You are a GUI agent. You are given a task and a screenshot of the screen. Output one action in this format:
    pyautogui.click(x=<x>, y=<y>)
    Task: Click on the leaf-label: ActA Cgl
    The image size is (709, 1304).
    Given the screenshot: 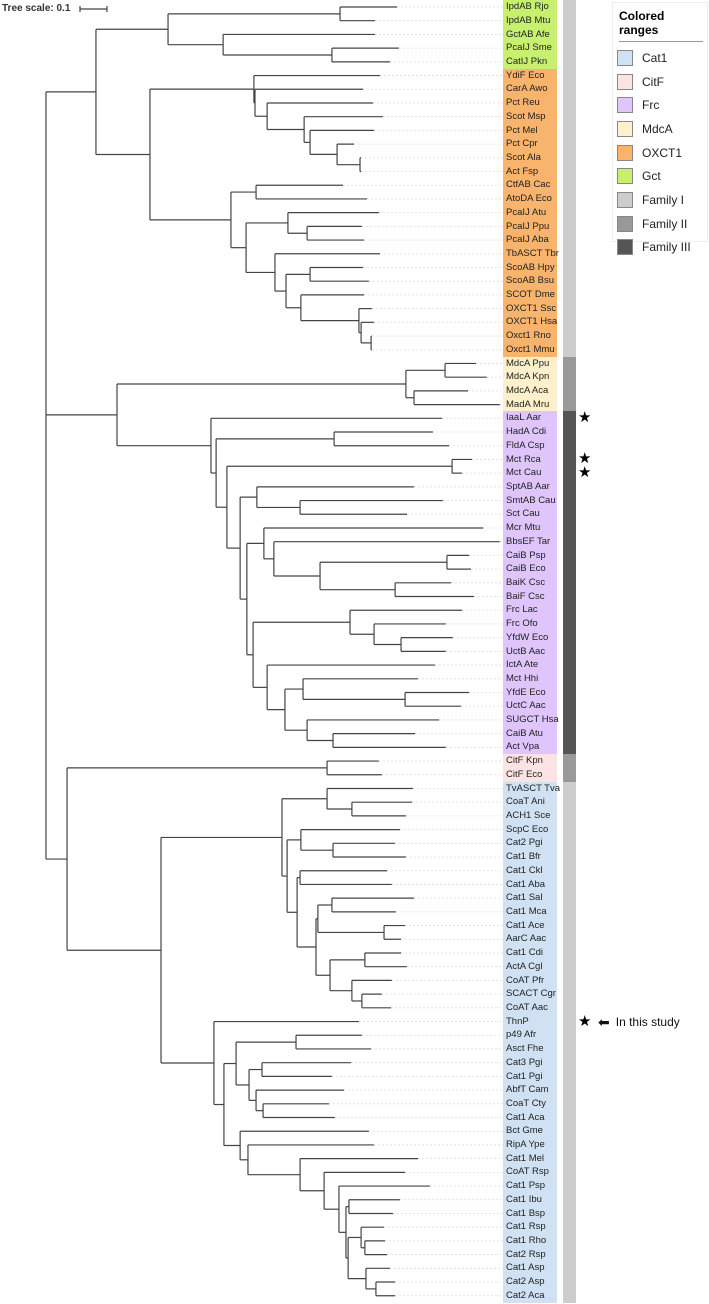 What is the action you would take?
    pyautogui.click(x=524, y=966)
    